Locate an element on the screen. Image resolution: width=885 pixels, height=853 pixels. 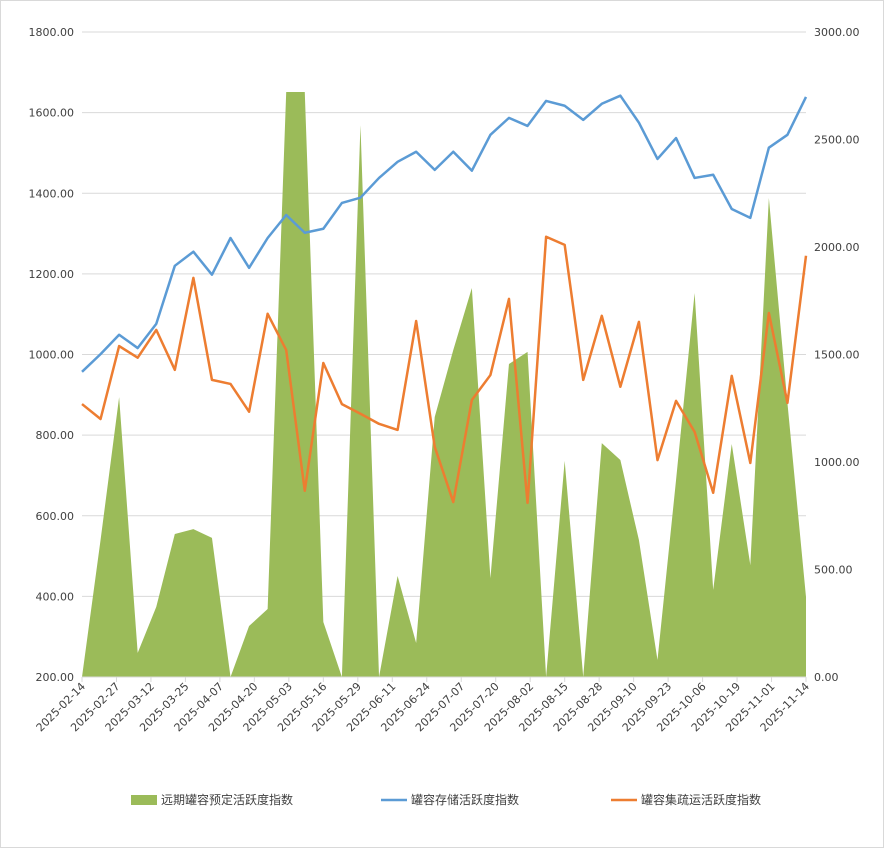
y-tick-label: 1800.00 is located at coordinates (52, 32).